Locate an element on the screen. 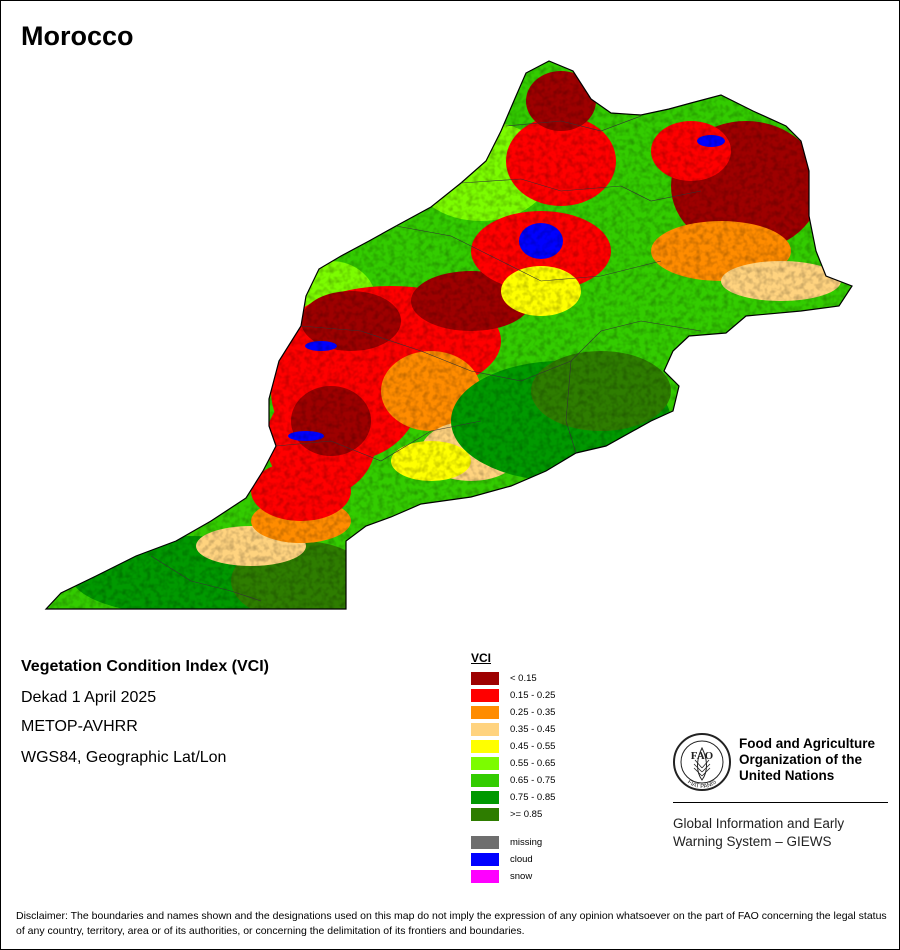 This screenshot has width=900, height=950. dekad-label: Dekad 1 April 2025 is located at coordinates (89, 697).